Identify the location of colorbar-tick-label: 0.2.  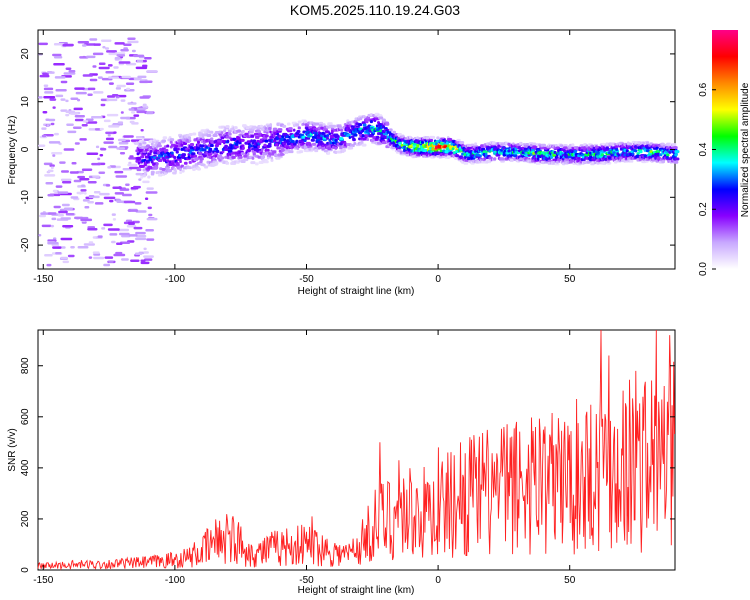
(703, 209).